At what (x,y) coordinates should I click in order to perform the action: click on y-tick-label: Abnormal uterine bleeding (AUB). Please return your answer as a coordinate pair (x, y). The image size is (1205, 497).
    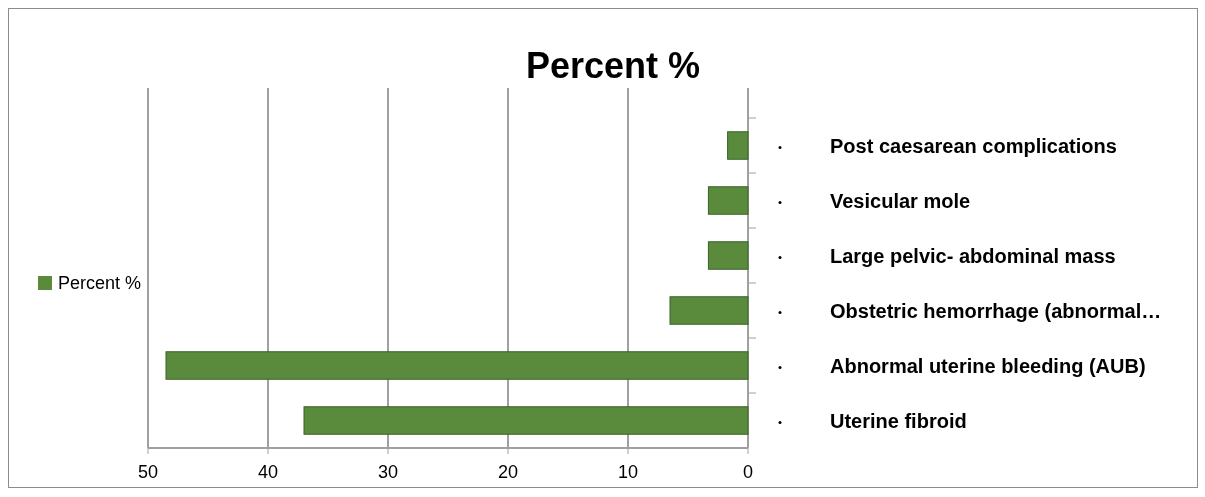
    Looking at the image, I should click on (988, 365).